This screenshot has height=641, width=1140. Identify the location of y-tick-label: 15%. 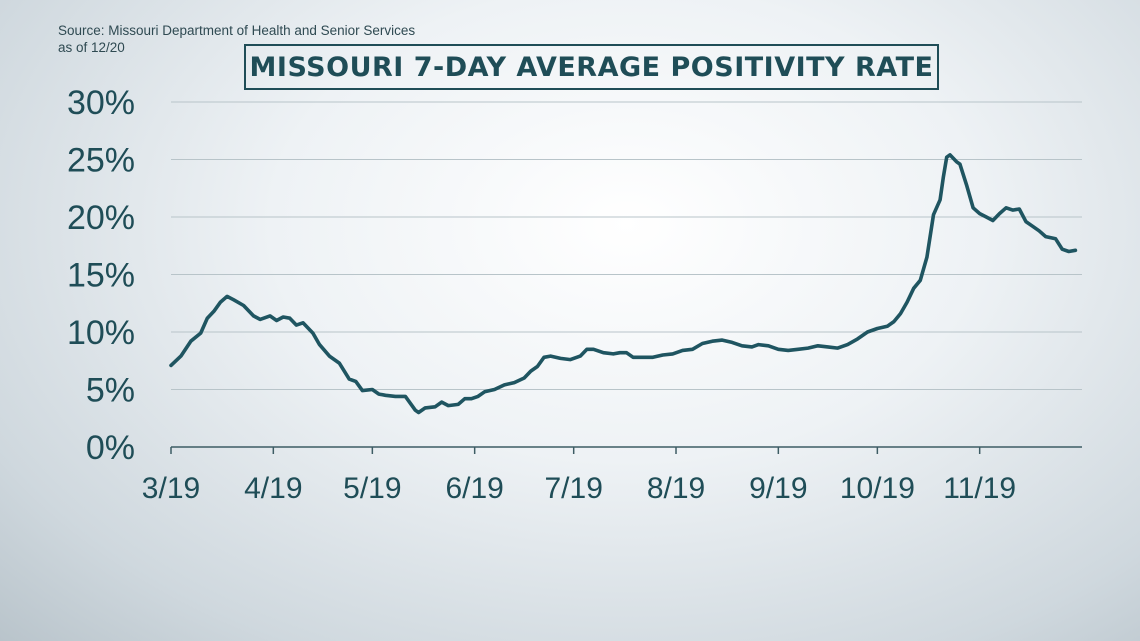
(101, 276).